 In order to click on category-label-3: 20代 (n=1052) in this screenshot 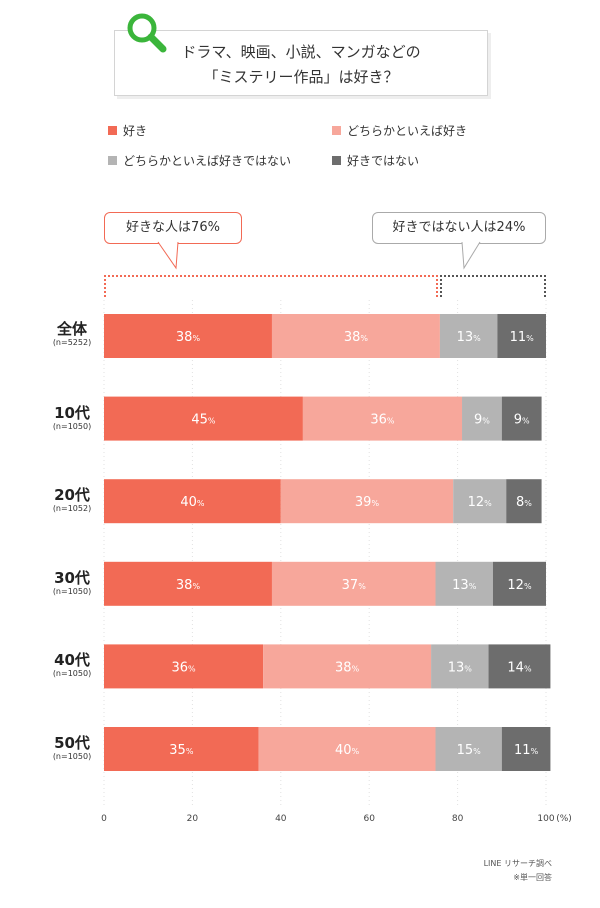, I will do `click(72, 500)`.